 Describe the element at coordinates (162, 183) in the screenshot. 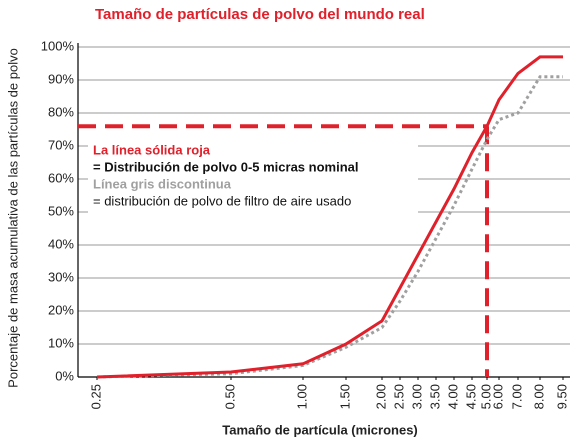

I see `legend-entry: Línea gris discontinua` at that location.